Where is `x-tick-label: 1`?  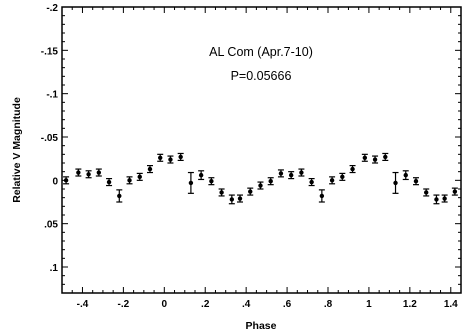
x-tick-label: 1 is located at coordinates (369, 304).